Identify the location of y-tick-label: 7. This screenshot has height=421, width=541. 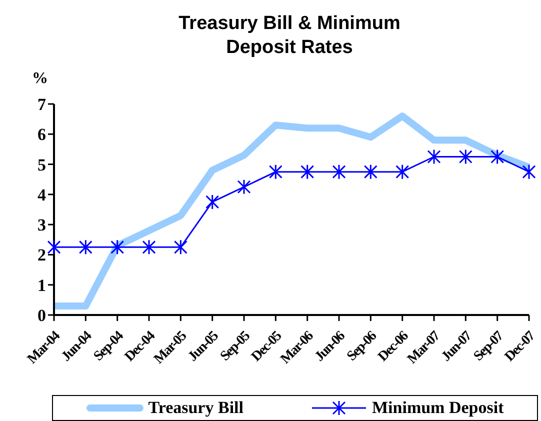
(42, 104).